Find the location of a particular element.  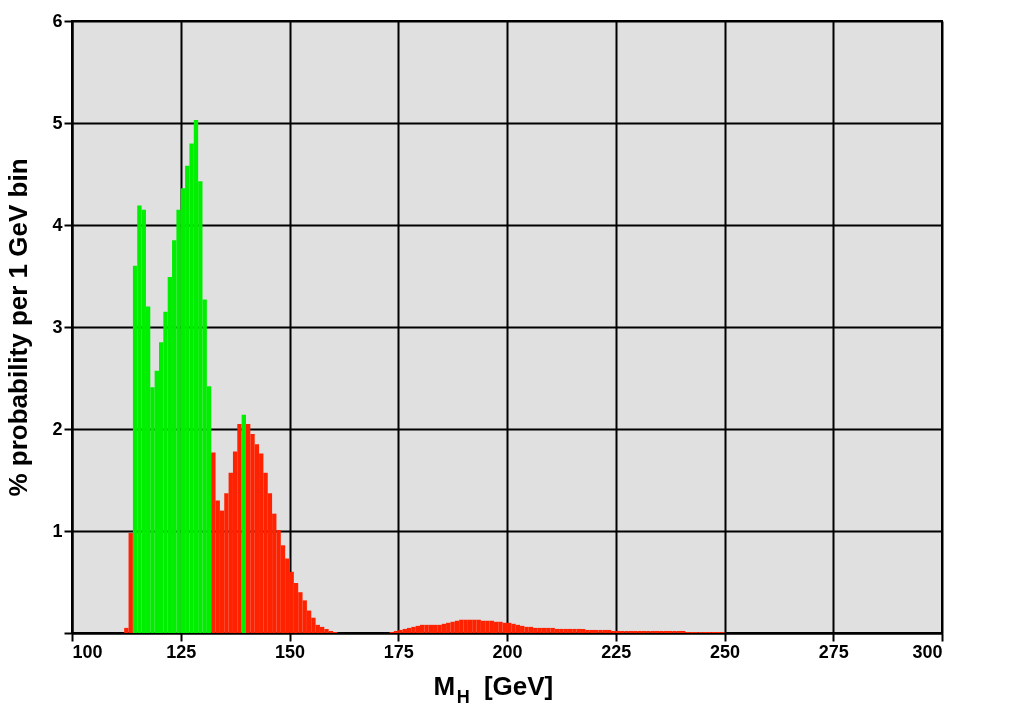

y-tick-label: 6 is located at coordinates (57, 20).